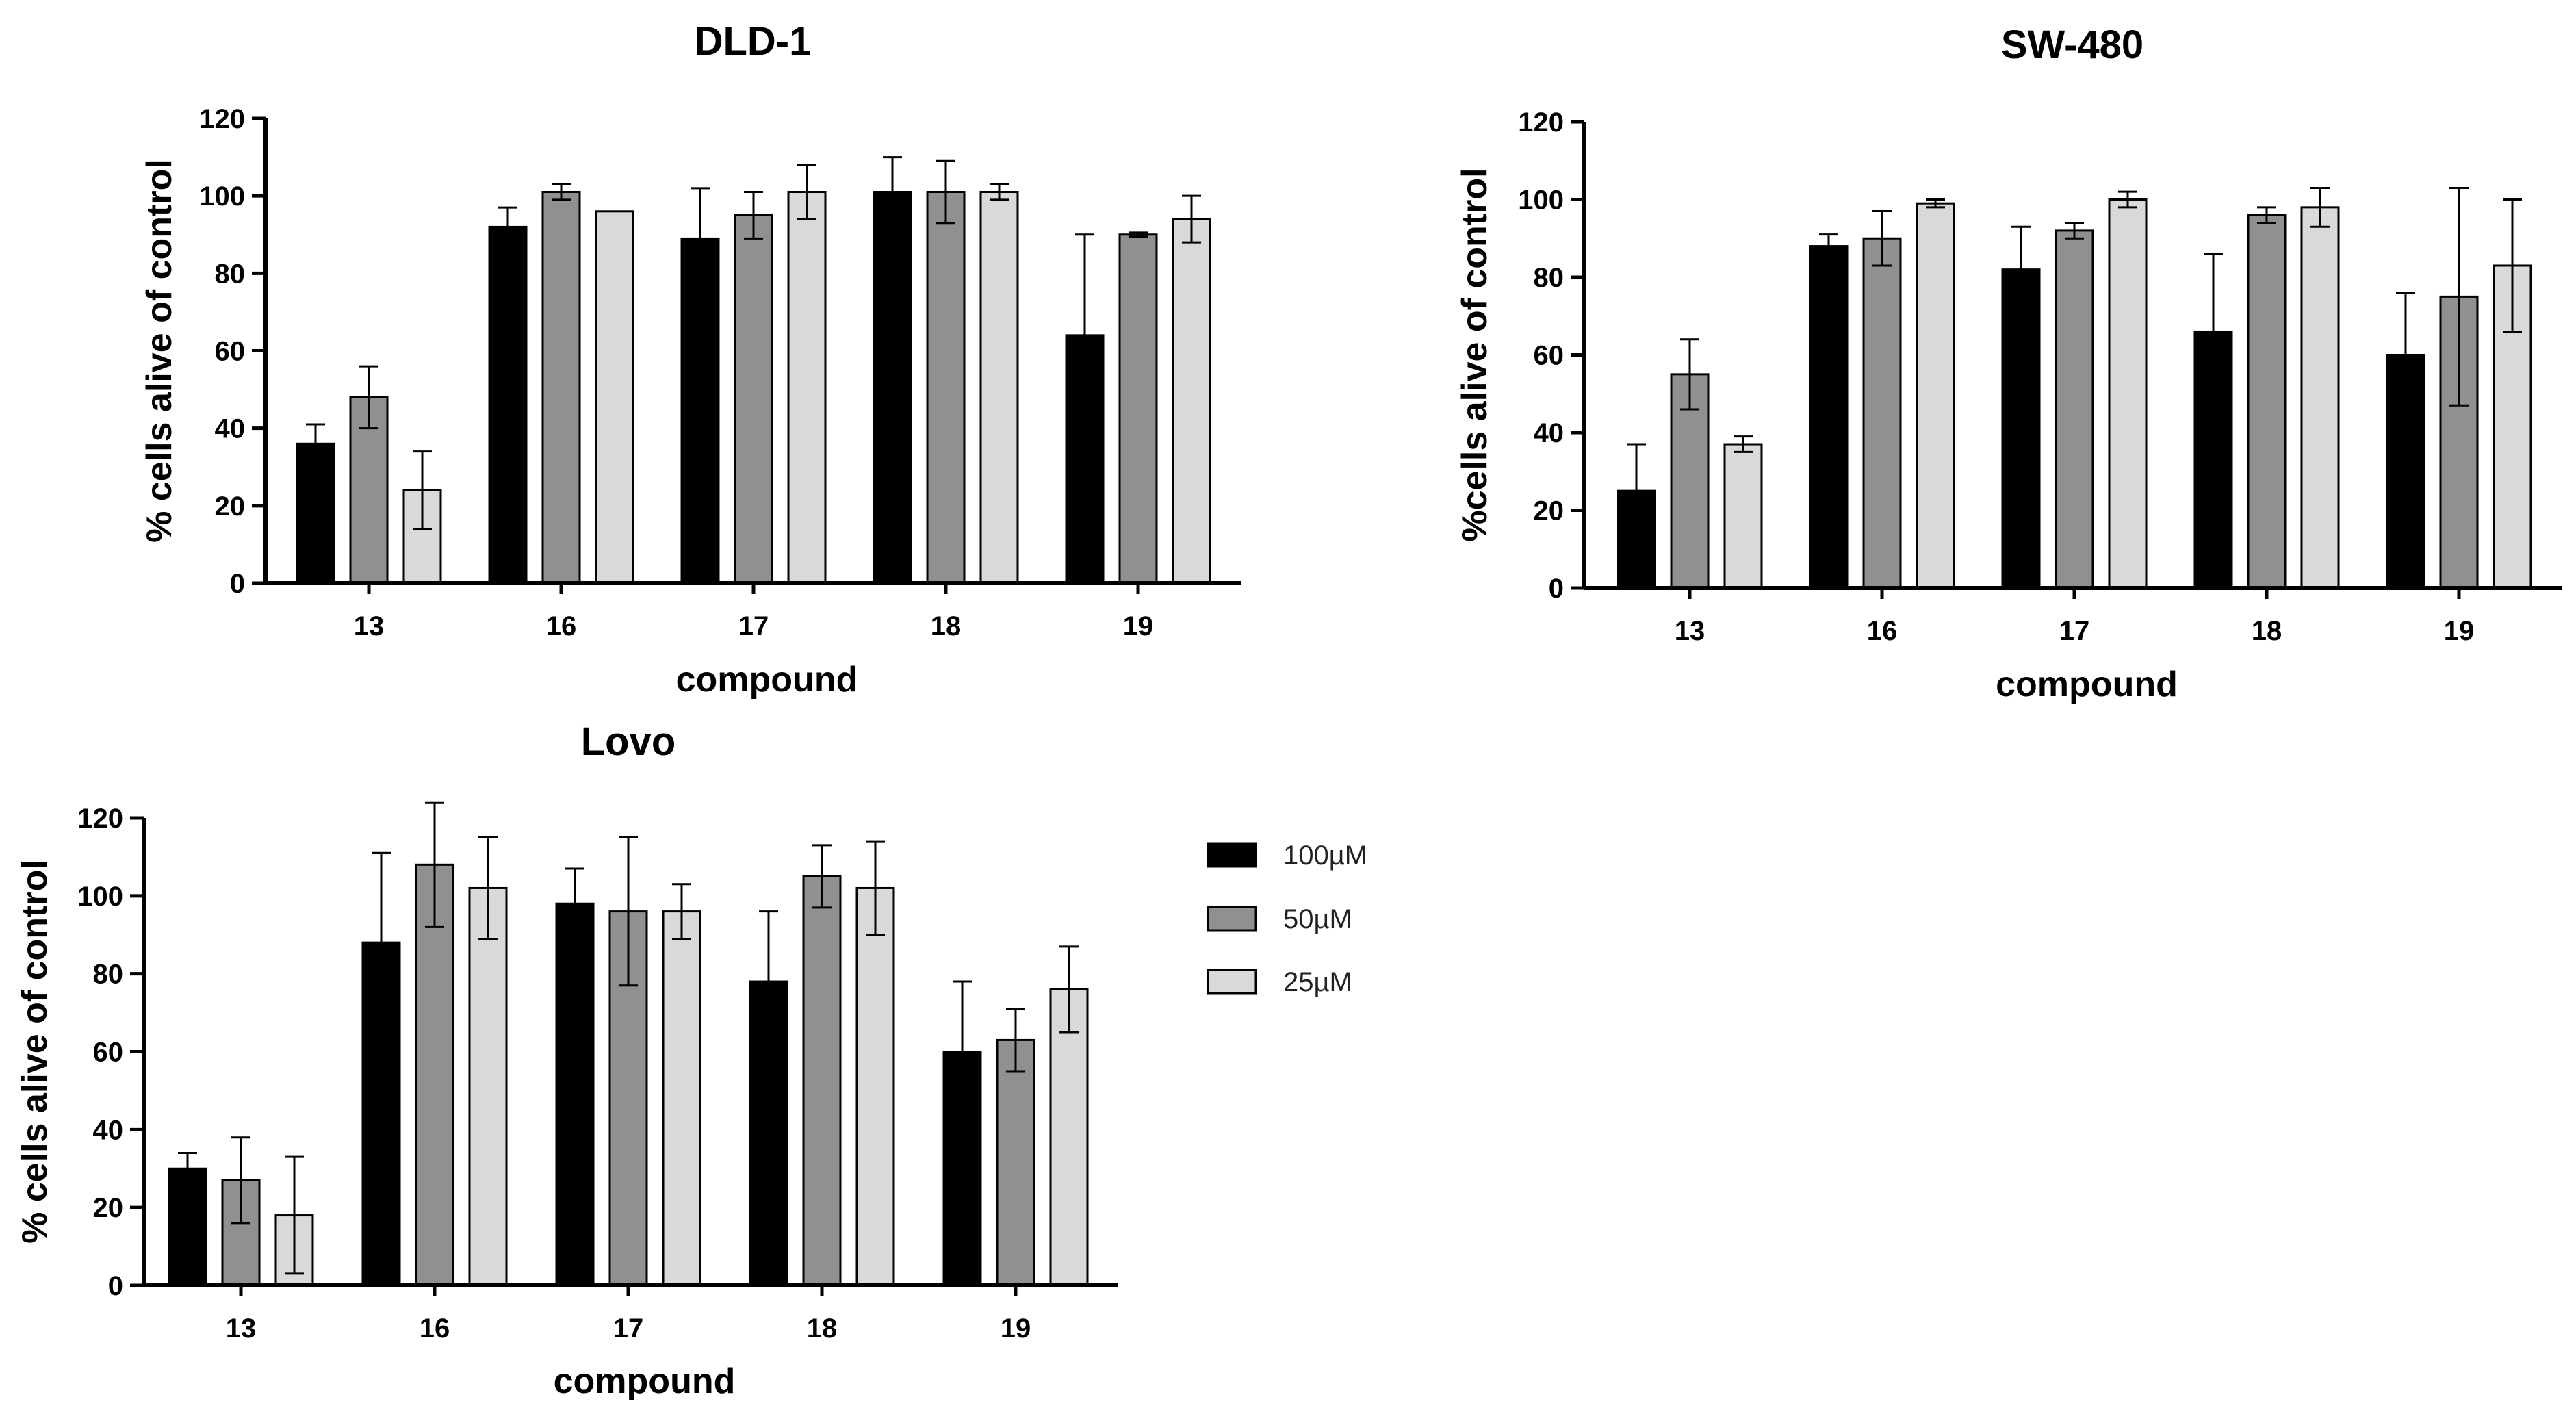  Describe the element at coordinates (1279, 919) in the screenshot. I see `legend-item-50um: 50µM` at that location.